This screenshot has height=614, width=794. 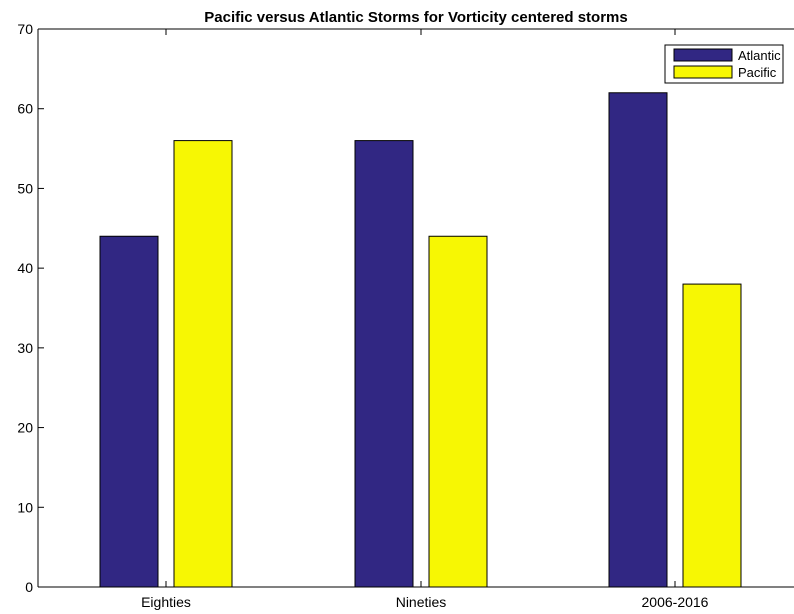 What do you see at coordinates (25, 428) in the screenshot?
I see `y-tick-label: 20` at bounding box center [25, 428].